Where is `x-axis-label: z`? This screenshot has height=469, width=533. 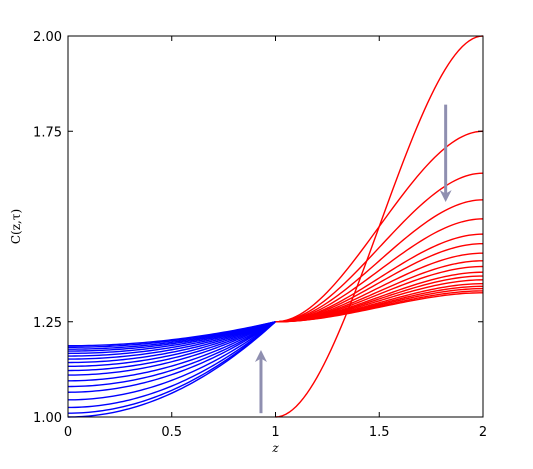 x-axis-label: z is located at coordinates (275, 448).